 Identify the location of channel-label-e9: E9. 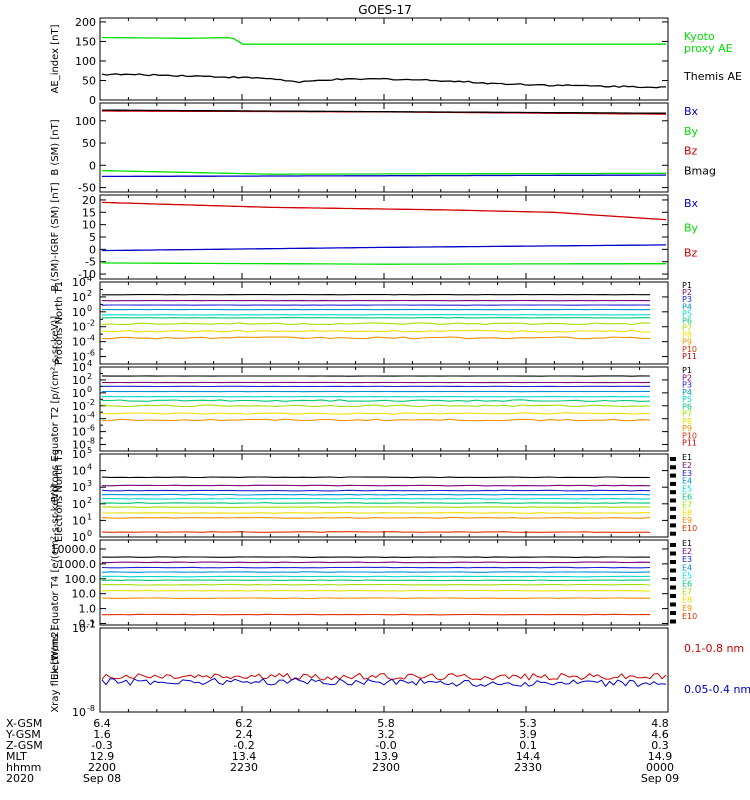
(687, 520).